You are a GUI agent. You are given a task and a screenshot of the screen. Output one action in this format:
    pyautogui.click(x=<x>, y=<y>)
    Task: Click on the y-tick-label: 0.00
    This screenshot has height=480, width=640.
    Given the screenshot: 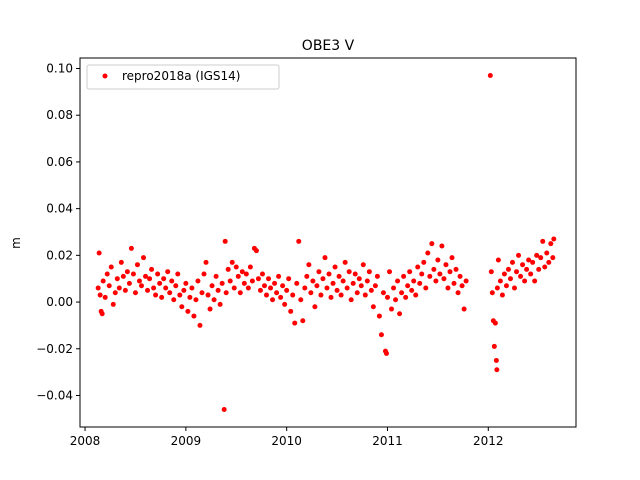 What is the action you would take?
    pyautogui.click(x=59, y=302)
    